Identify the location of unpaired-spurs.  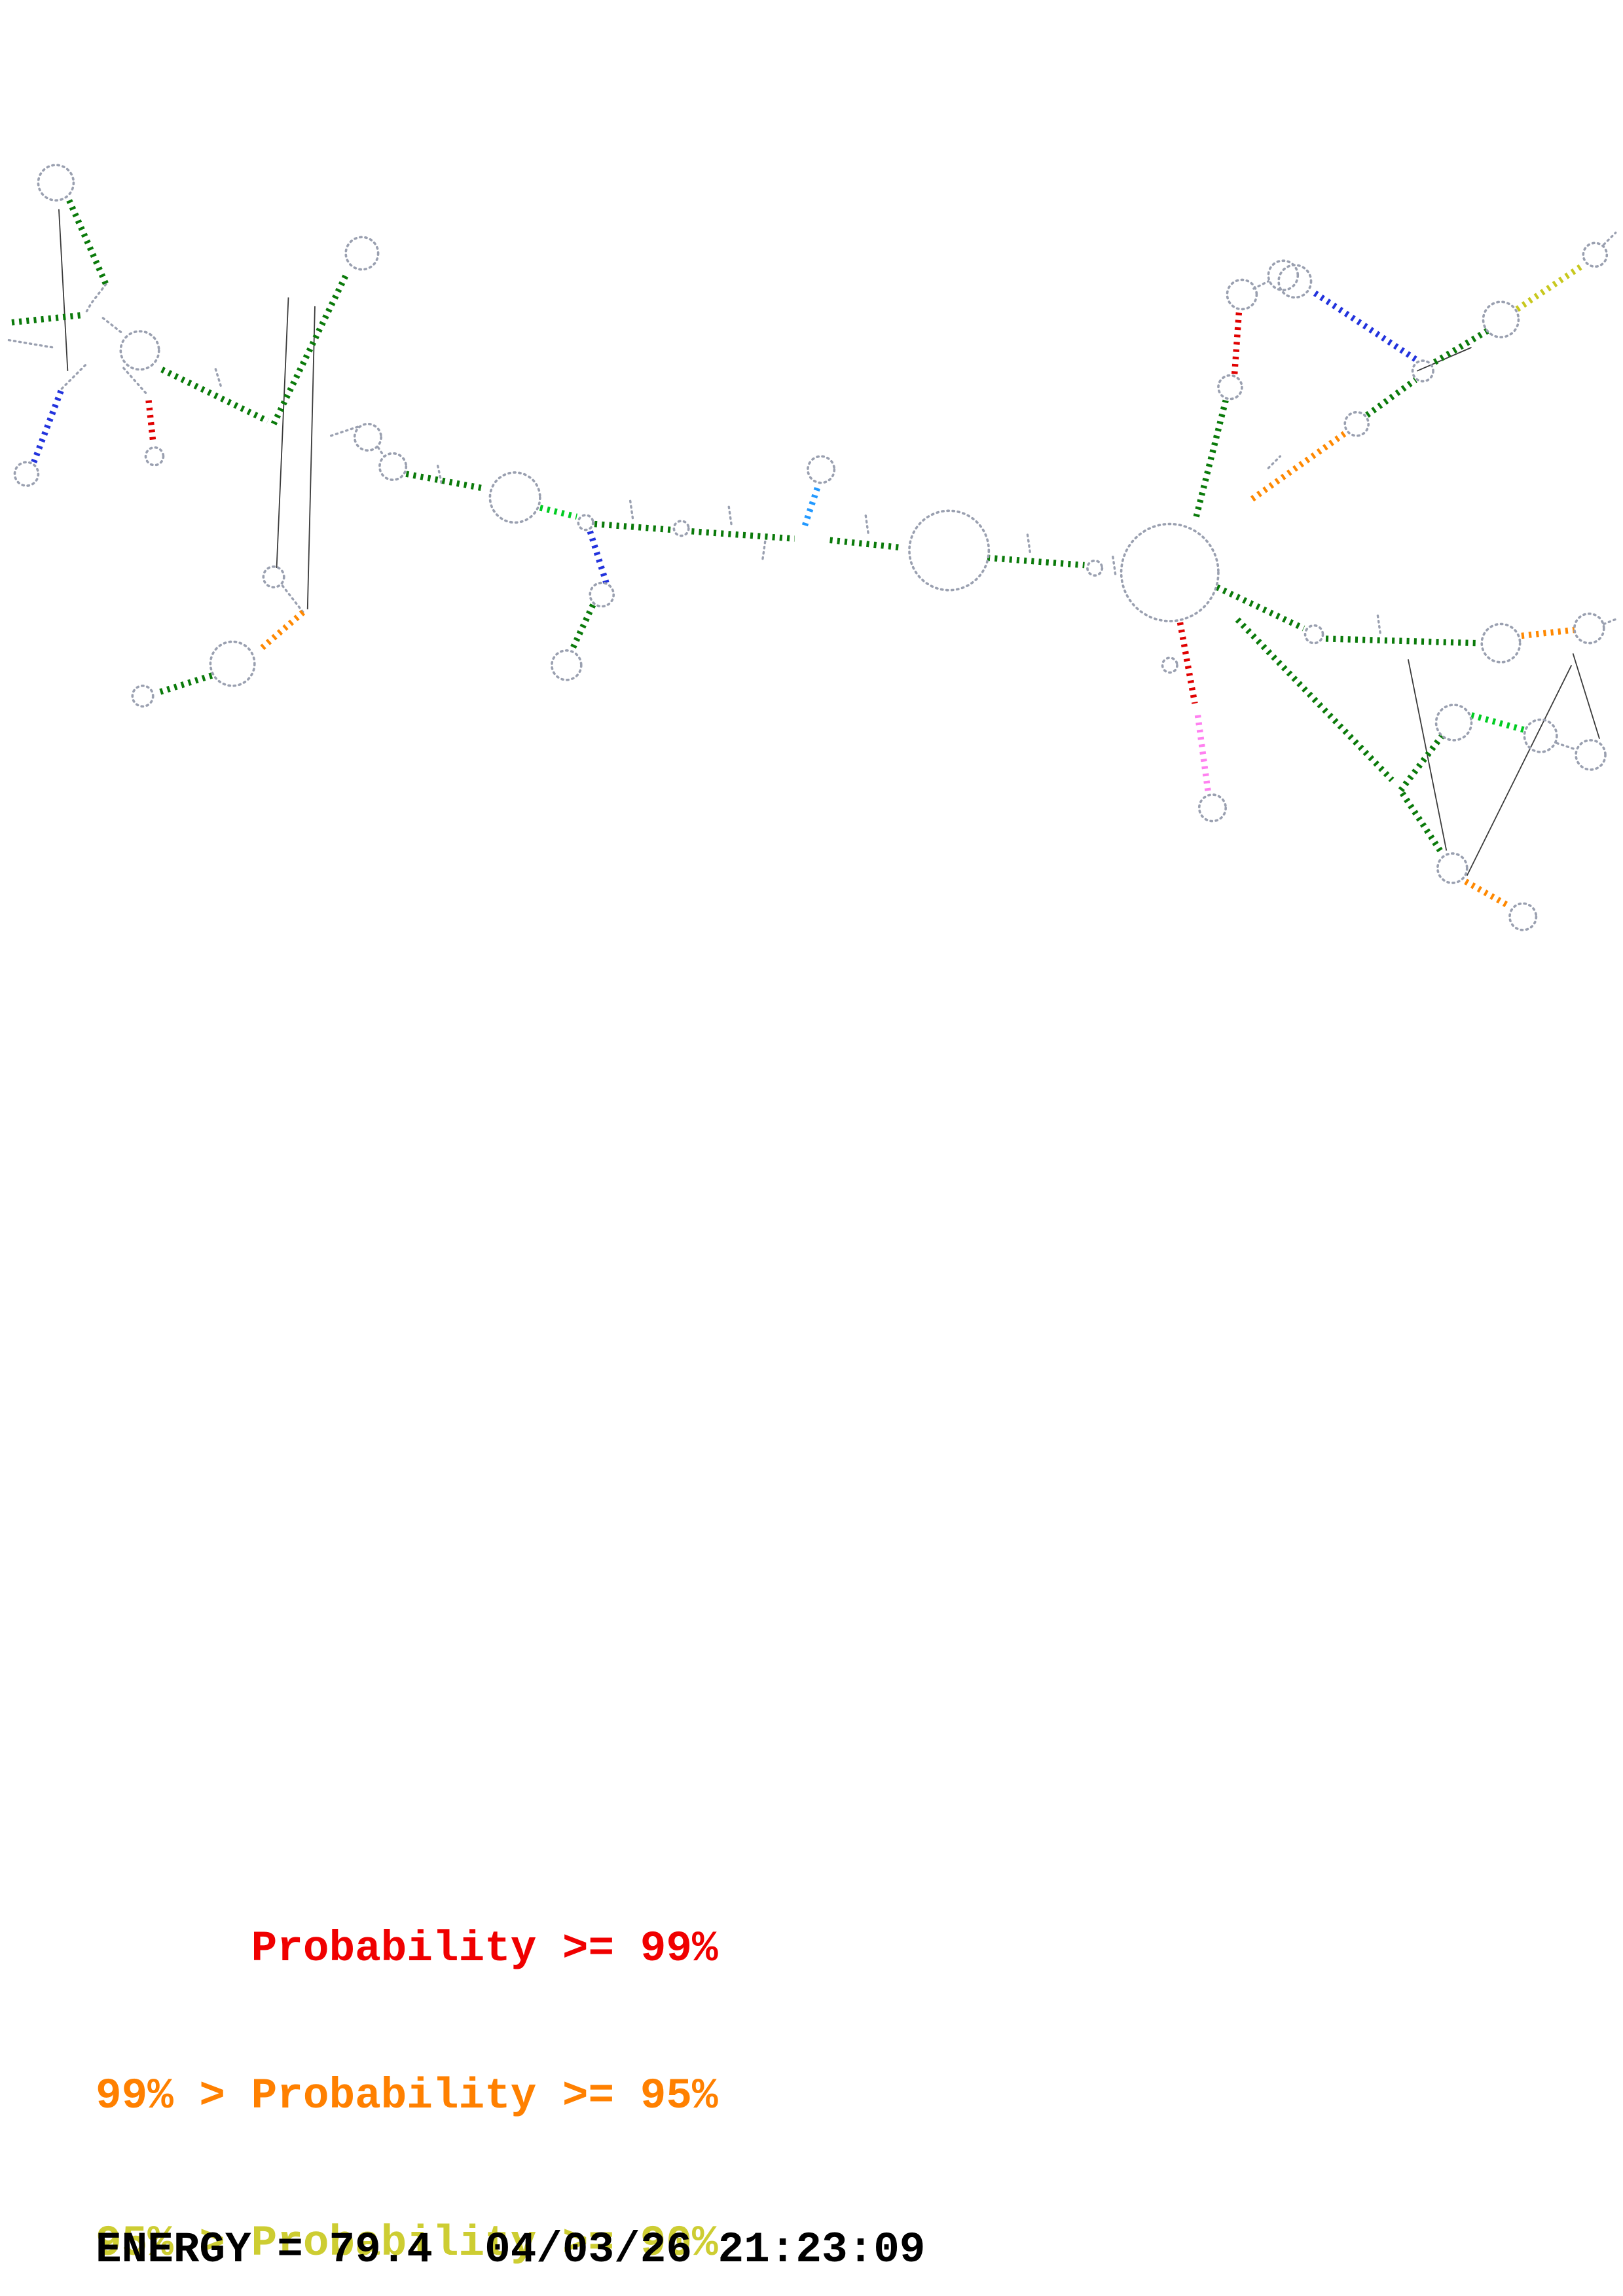
(797, 499).